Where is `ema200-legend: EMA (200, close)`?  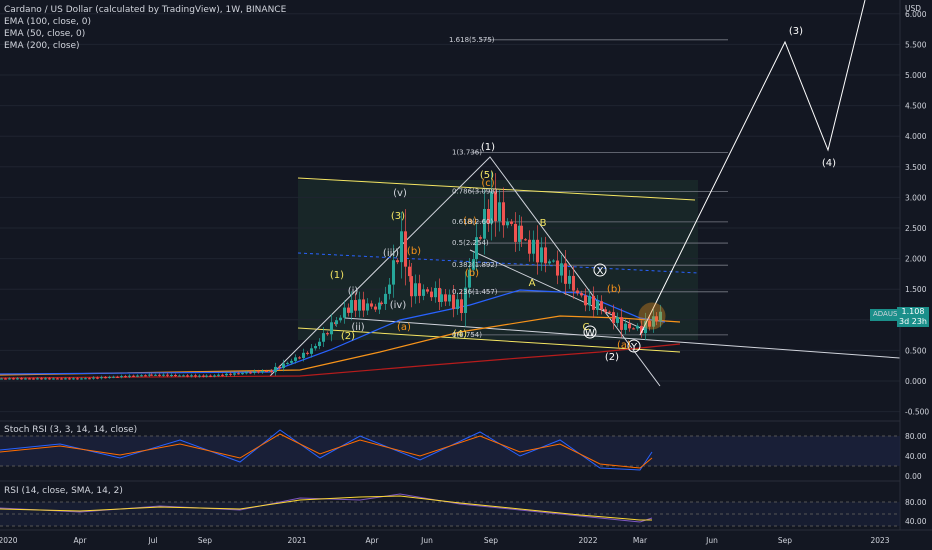 ema200-legend: EMA (200, close) is located at coordinates (42, 46).